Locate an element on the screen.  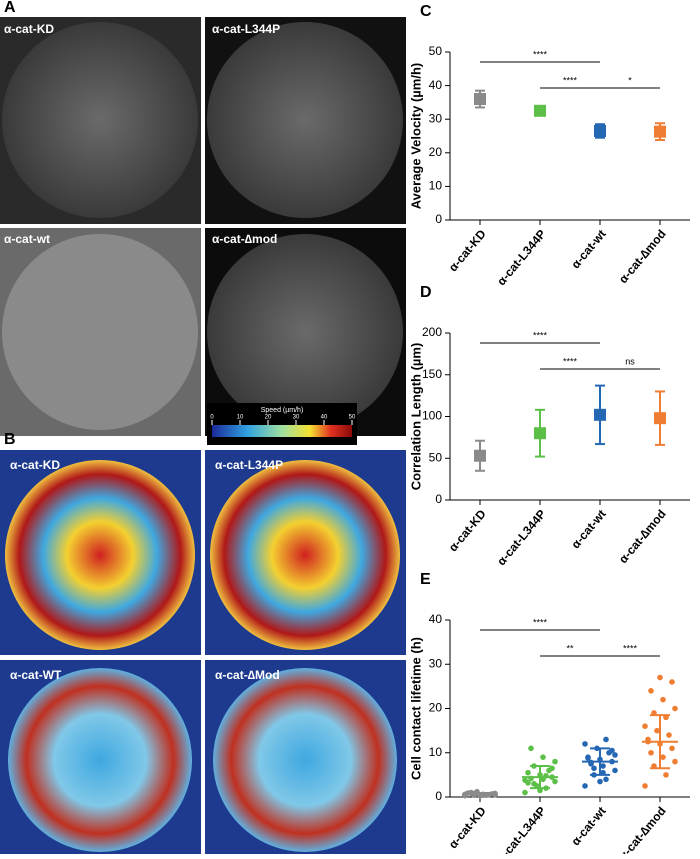
image-label: α-cat-wt is located at coordinates (27, 239).